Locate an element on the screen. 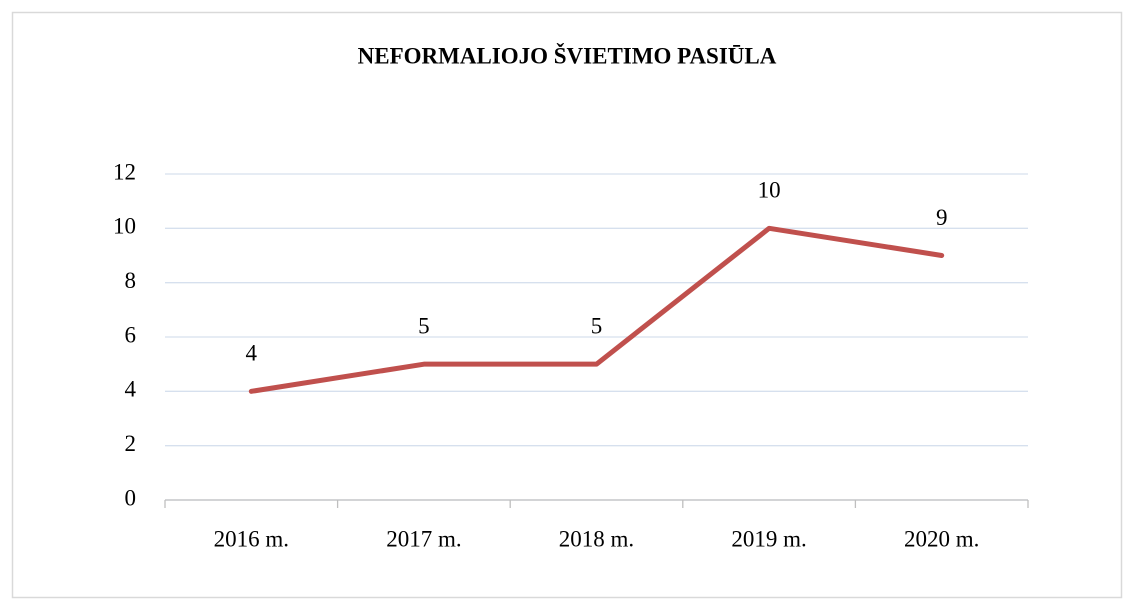 The height and width of the screenshot is (610, 1134). y-tick-label: 4 is located at coordinates (131, 389).